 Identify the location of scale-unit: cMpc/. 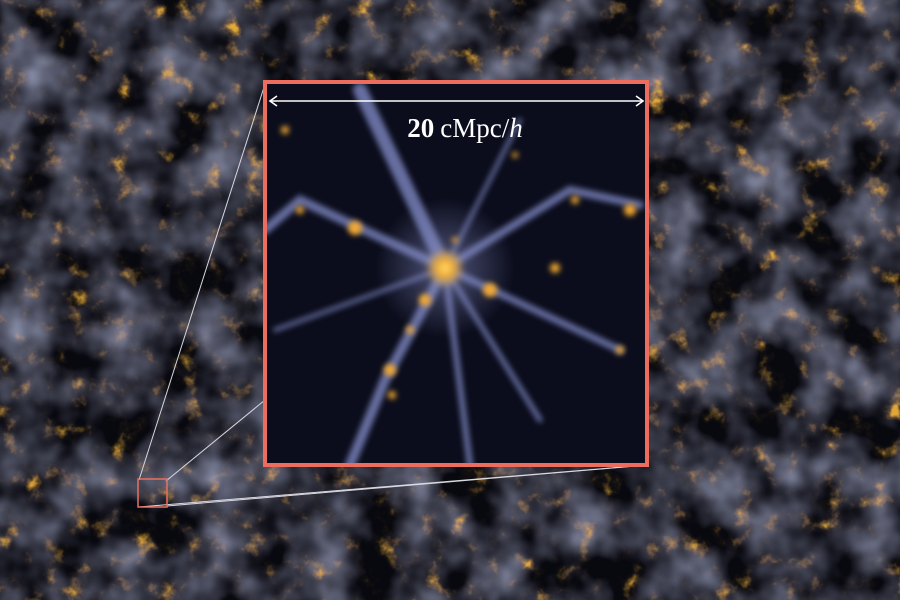
(474, 128).